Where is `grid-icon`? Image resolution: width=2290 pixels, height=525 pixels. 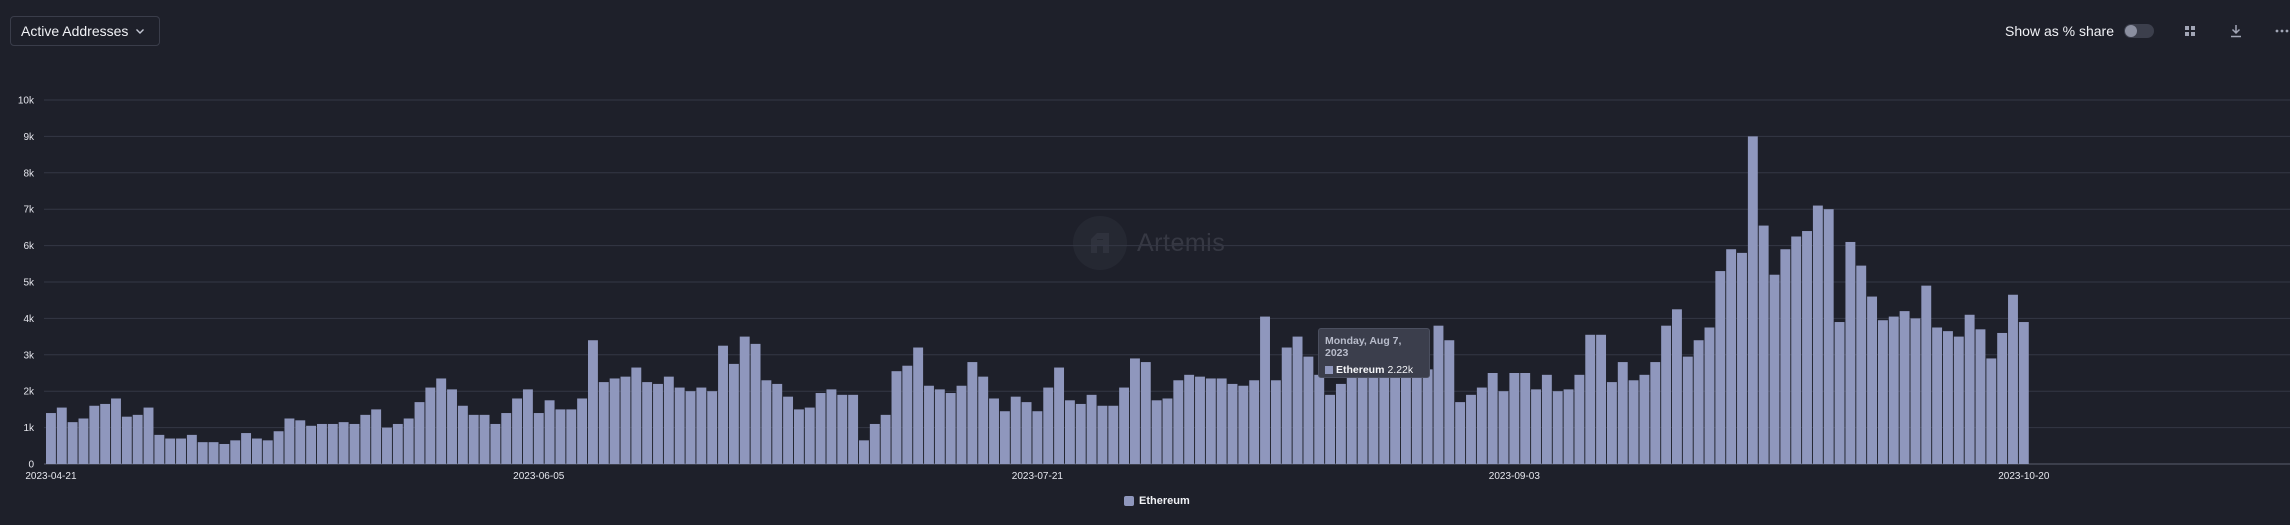
grid-icon is located at coordinates (2190, 31).